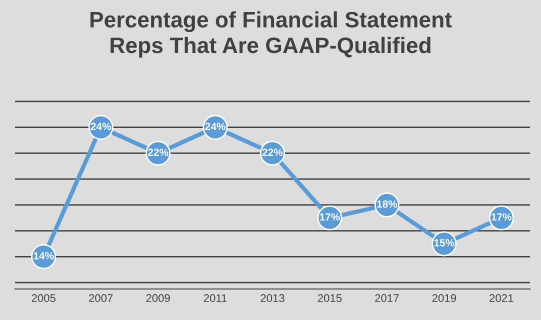 The height and width of the screenshot is (320, 541). I want to click on x-tick-label: 2009, so click(158, 298).